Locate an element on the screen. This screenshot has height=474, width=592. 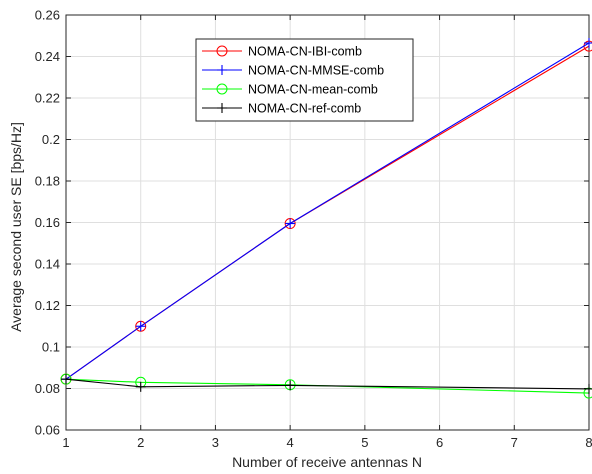
y-tick-label: 0.16 is located at coordinates (47, 222).